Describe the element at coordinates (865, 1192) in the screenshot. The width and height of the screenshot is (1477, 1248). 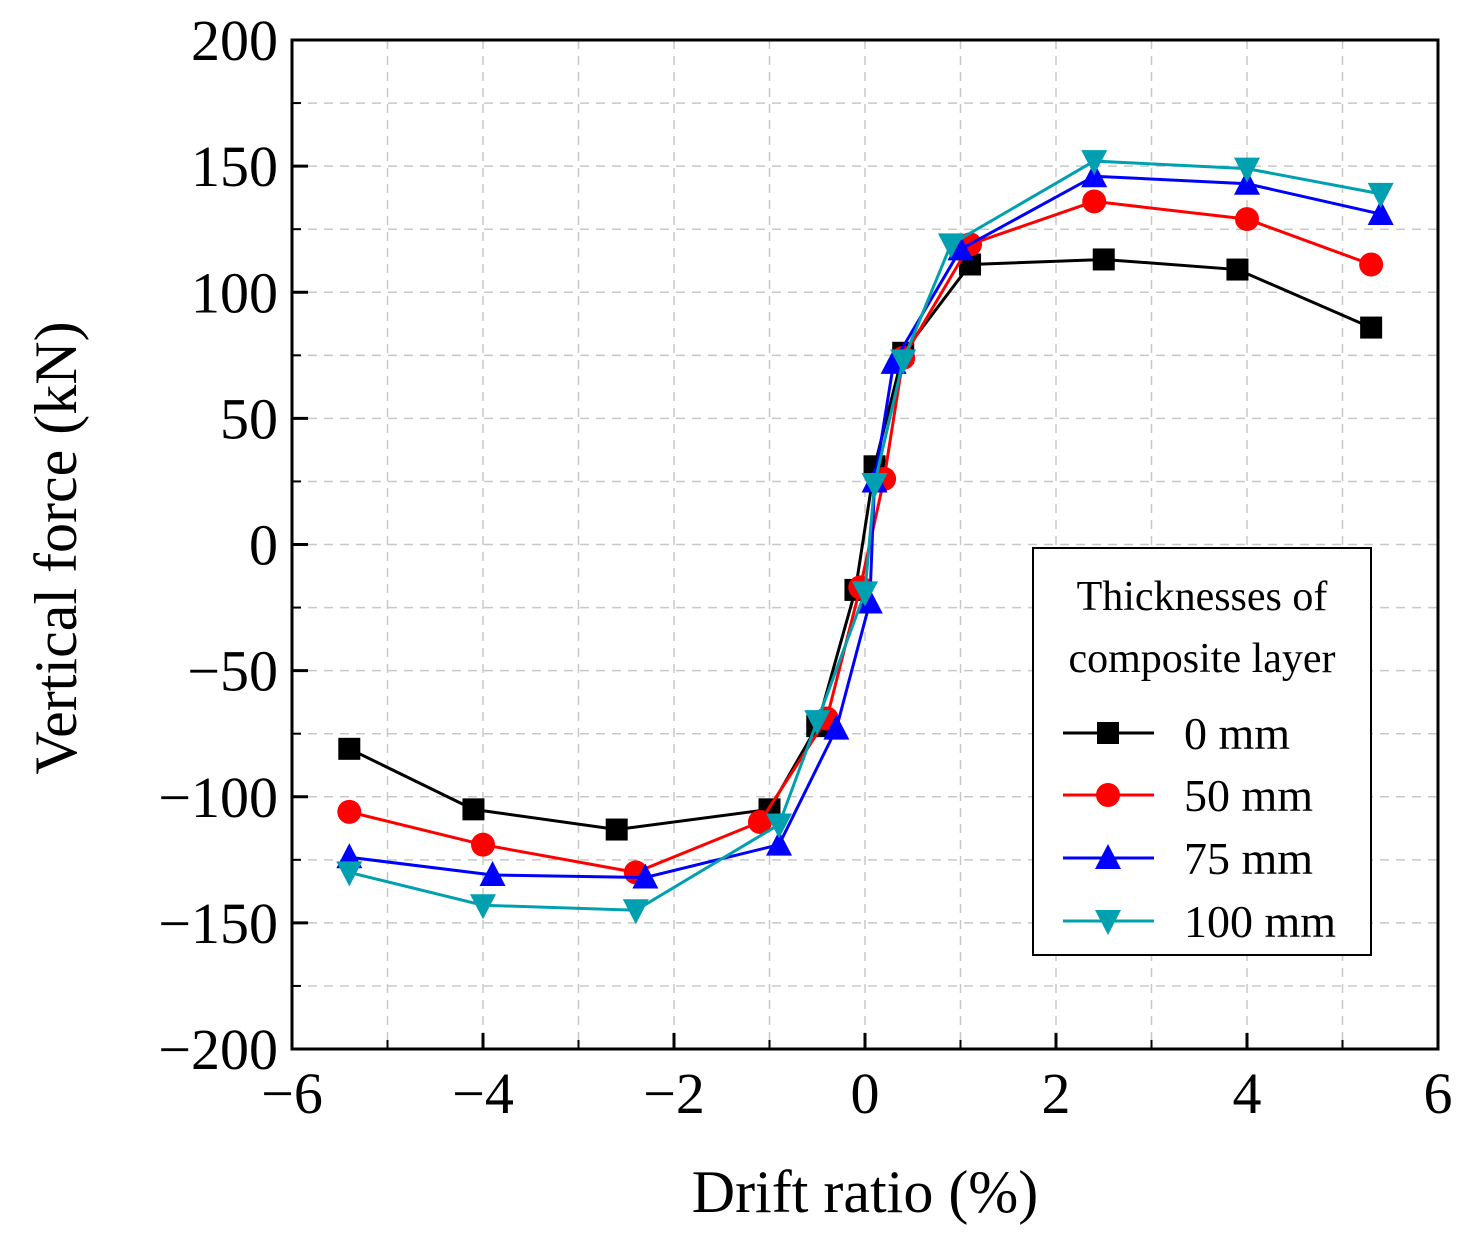
I see `x-axis-label: Drift ratio (%)` at that location.